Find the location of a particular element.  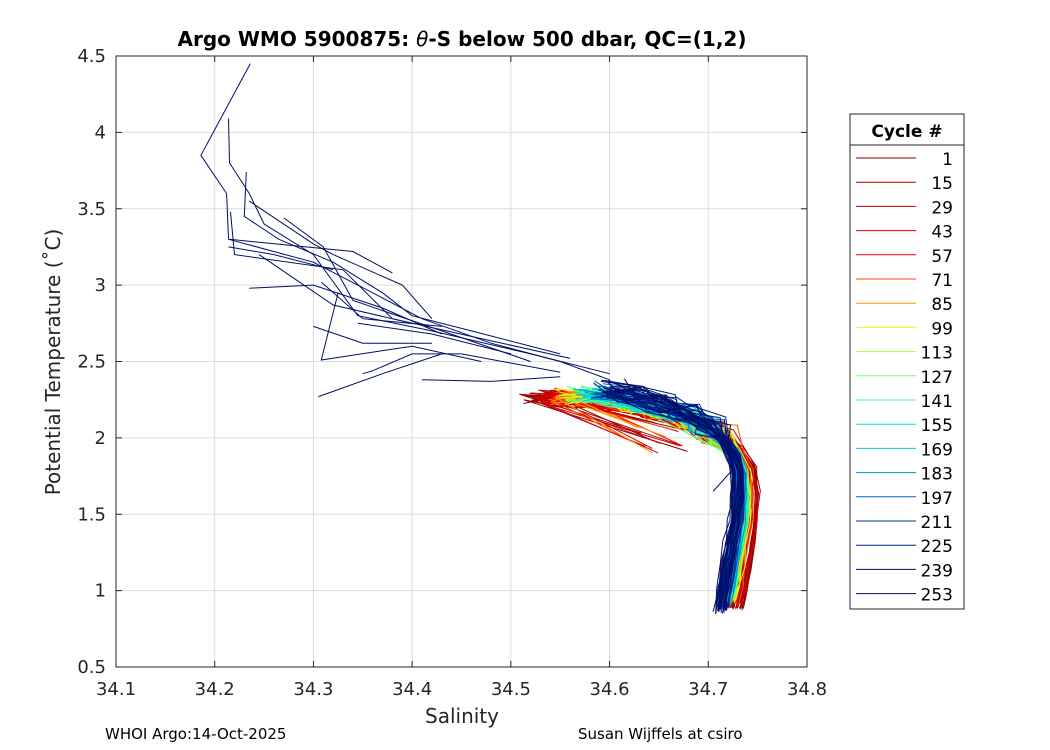

legend-label-211: 211 is located at coordinates (937, 523).